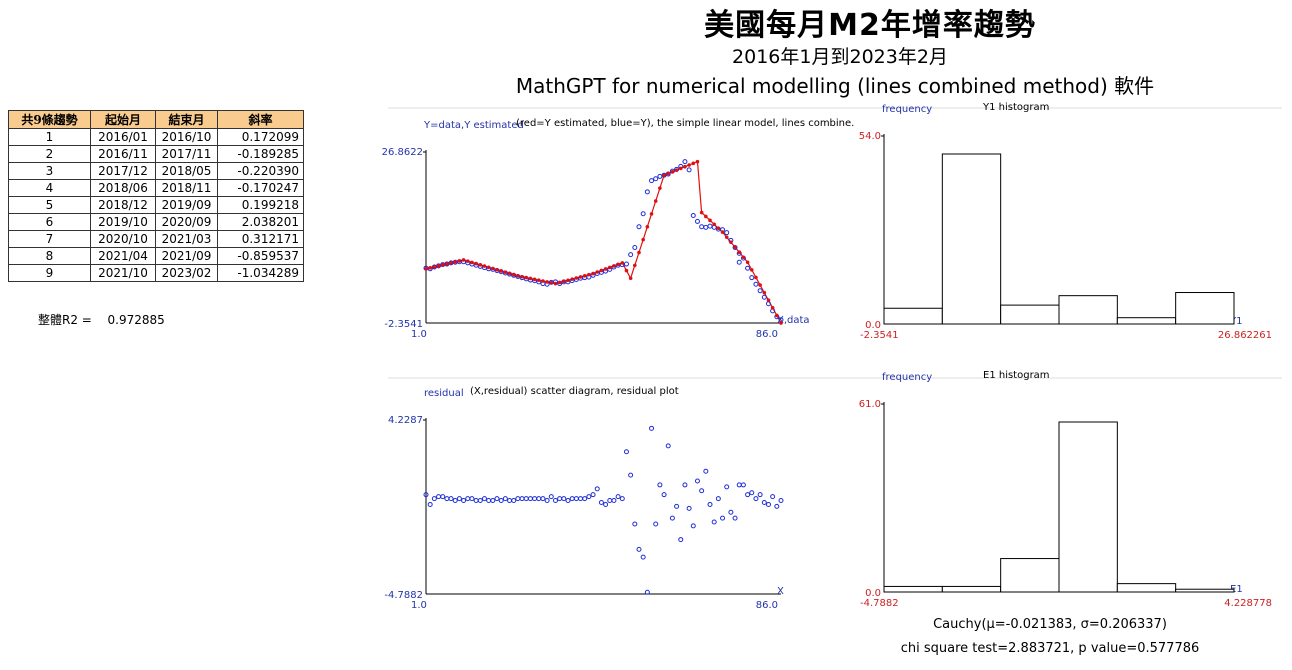  What do you see at coordinates (1245, 335) in the screenshot?
I see `y1-histogram-x-max-label: 26.862261` at bounding box center [1245, 335].